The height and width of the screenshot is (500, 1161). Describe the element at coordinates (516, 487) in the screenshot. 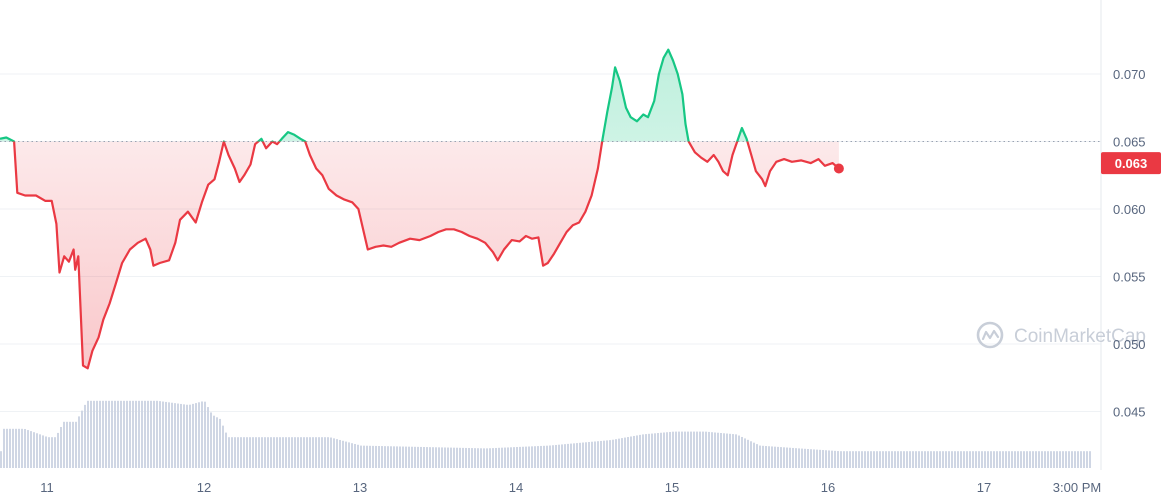

I see `x-tick-label: 14` at that location.